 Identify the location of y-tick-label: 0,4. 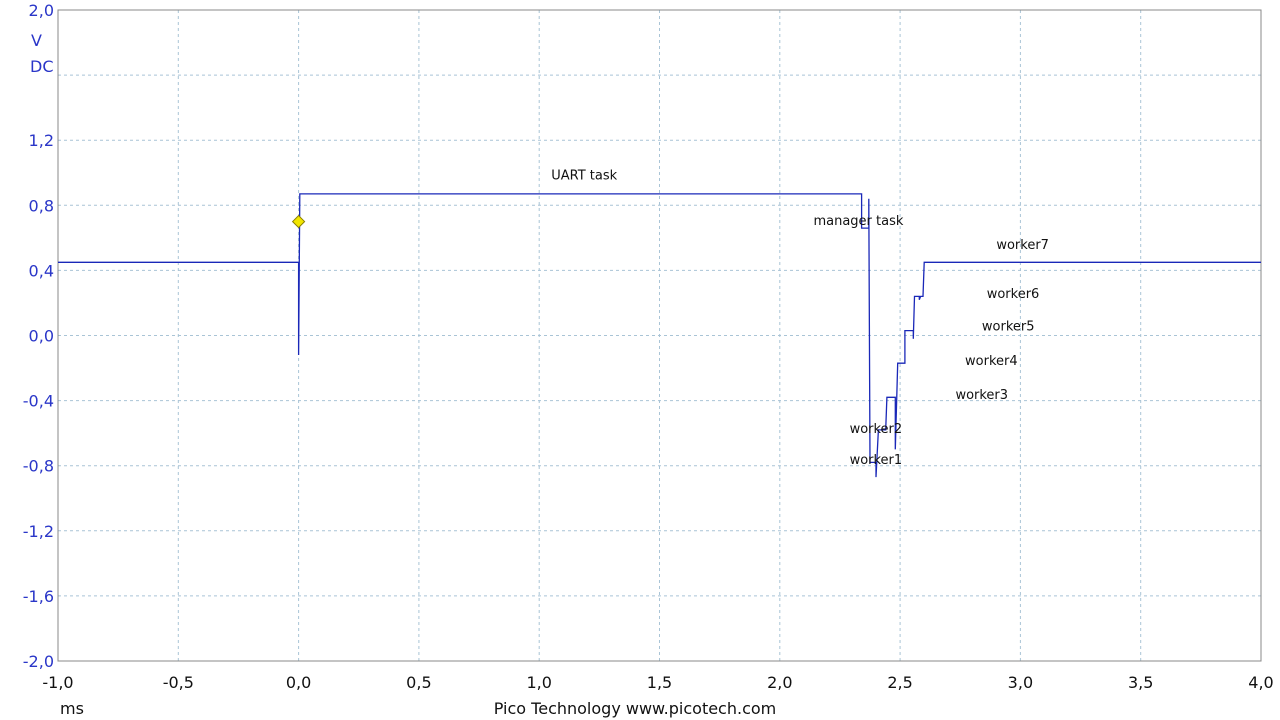
(41, 270).